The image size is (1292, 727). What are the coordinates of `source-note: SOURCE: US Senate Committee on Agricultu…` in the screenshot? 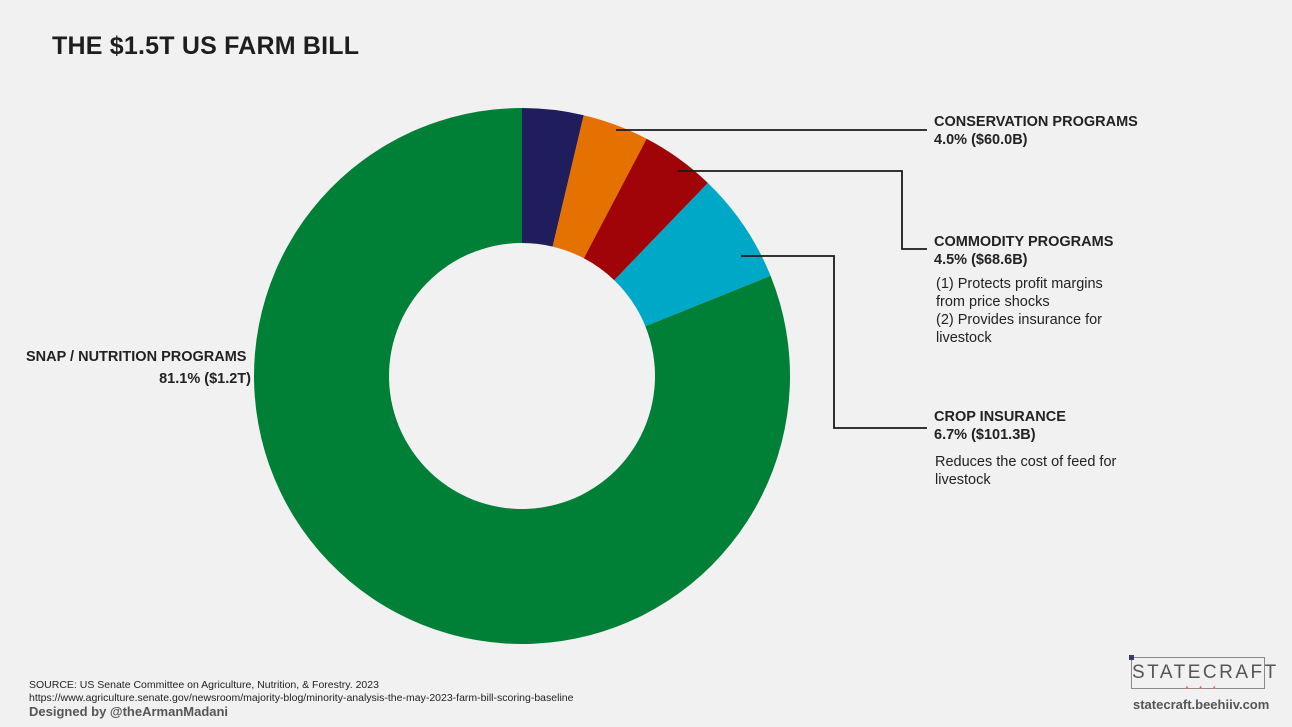 It's located at (301, 691).